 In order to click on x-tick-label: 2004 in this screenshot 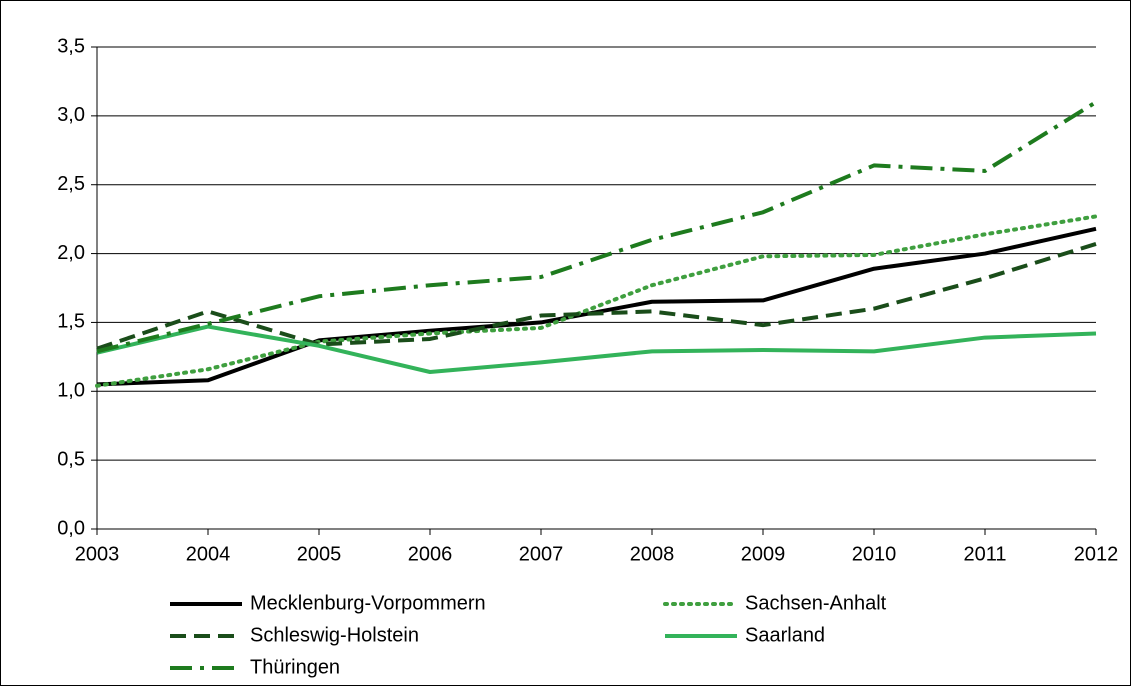, I will do `click(208, 554)`.